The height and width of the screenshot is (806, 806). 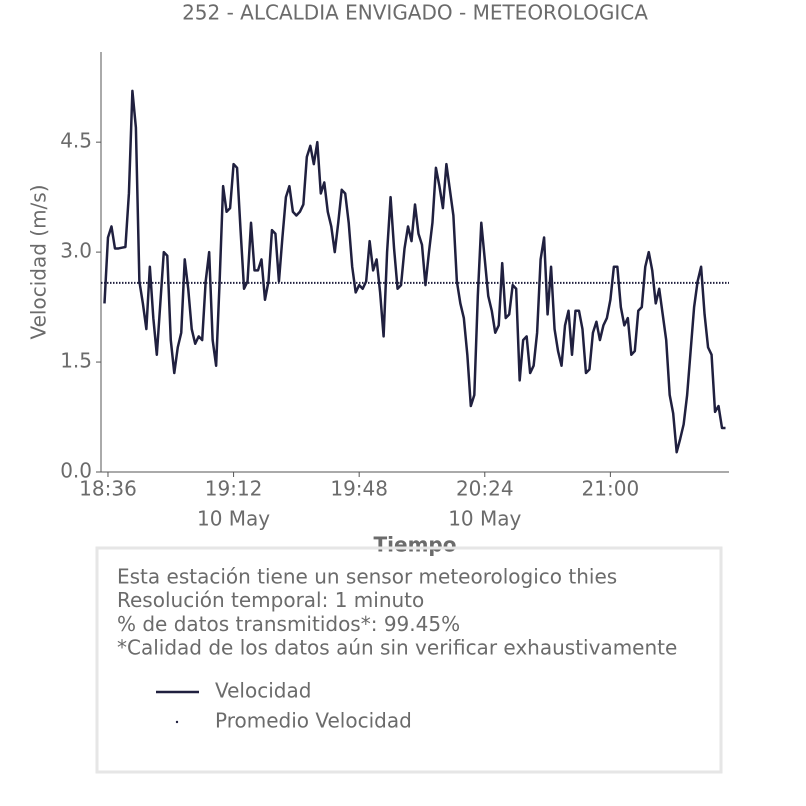 I want to click on y-tick-label: 3.0, so click(x=76, y=251).